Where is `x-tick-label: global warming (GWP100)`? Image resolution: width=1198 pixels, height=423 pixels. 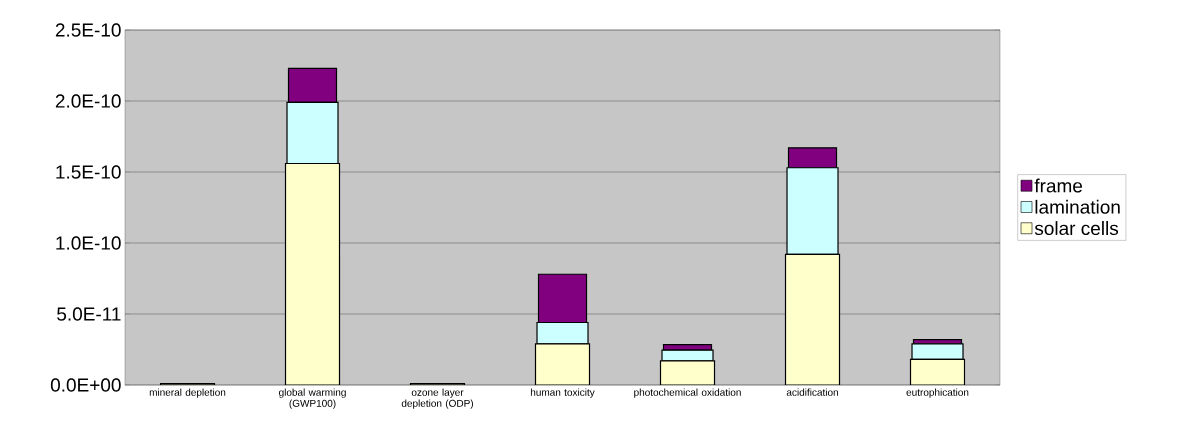 x-tick-label: global warming (GWP100) is located at coordinates (312, 398).